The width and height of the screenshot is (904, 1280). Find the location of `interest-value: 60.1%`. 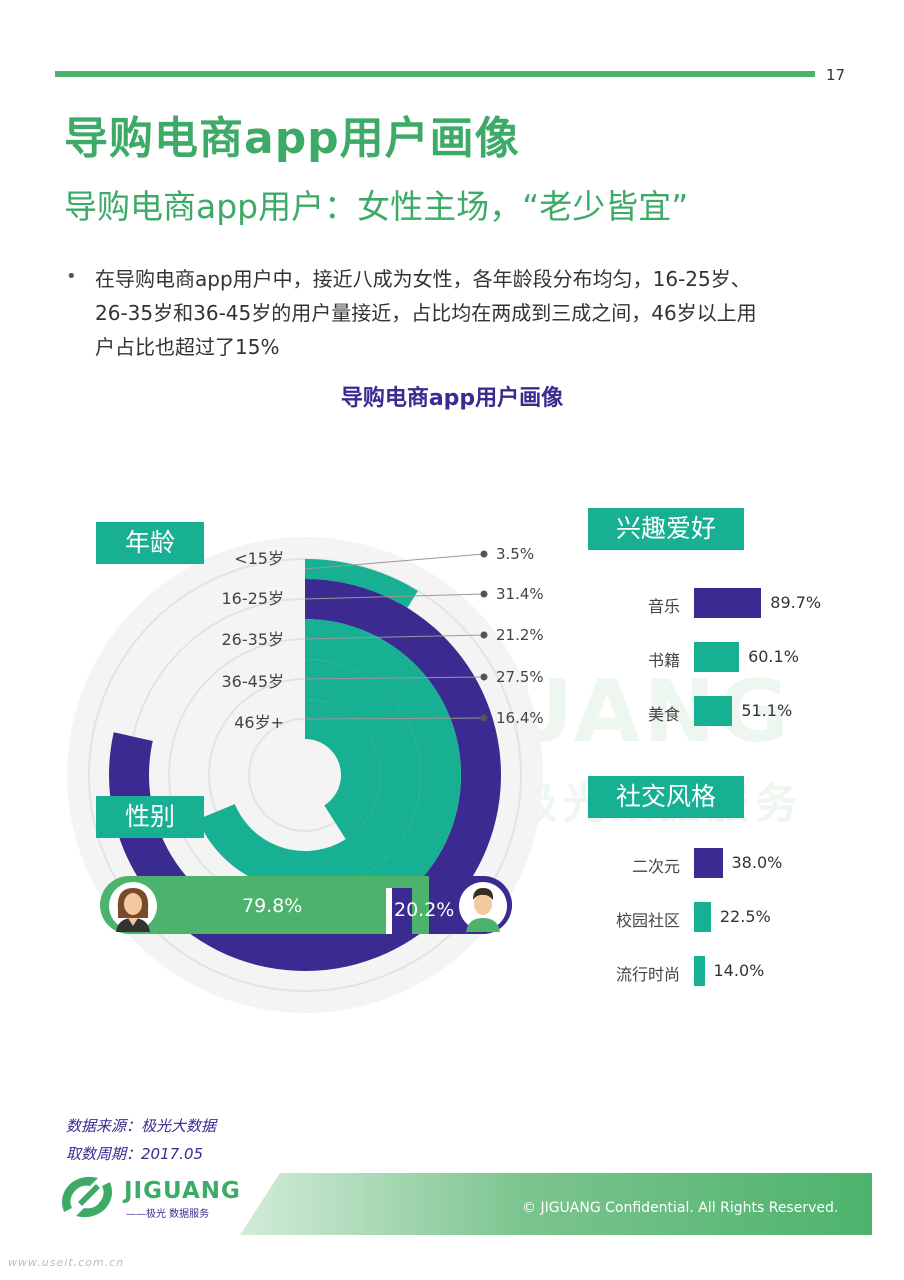

interest-value: 60.1% is located at coordinates (773, 656).